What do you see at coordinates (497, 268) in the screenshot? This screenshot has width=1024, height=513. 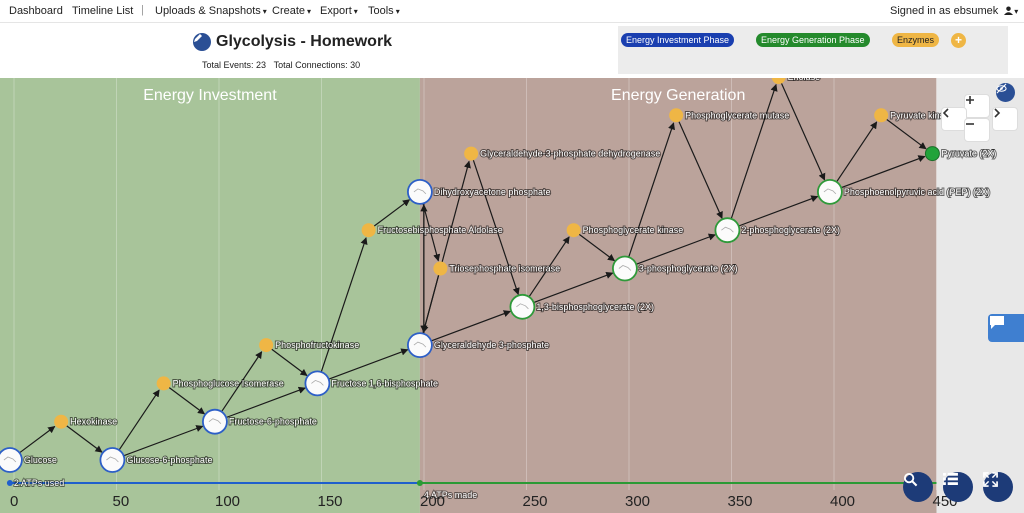 I see `enzyme-node: Triosephosphate isomerase` at bounding box center [497, 268].